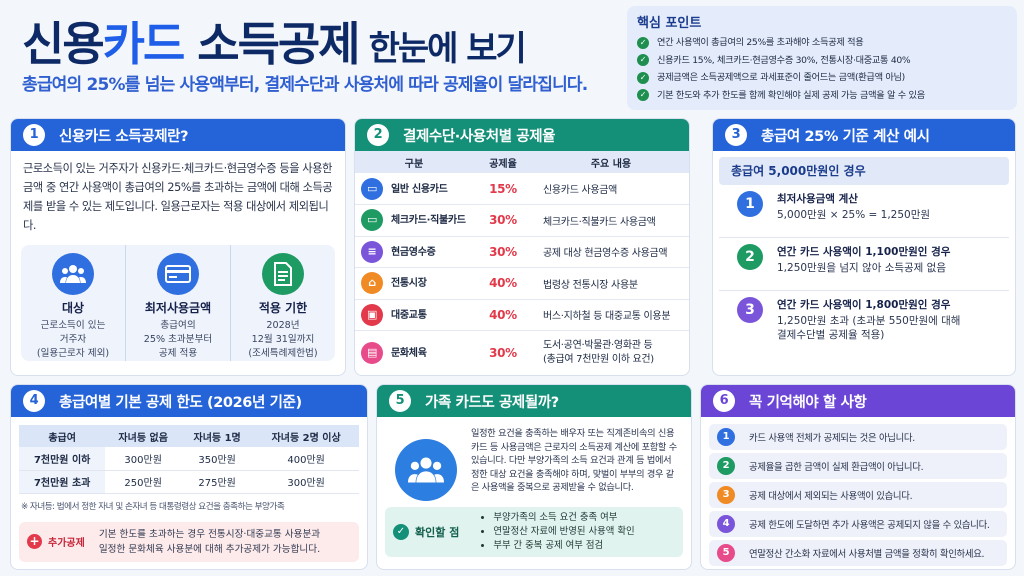 The width and height of the screenshot is (1024, 576). What do you see at coordinates (750, 257) in the screenshot?
I see `step-number: 2` at bounding box center [750, 257].